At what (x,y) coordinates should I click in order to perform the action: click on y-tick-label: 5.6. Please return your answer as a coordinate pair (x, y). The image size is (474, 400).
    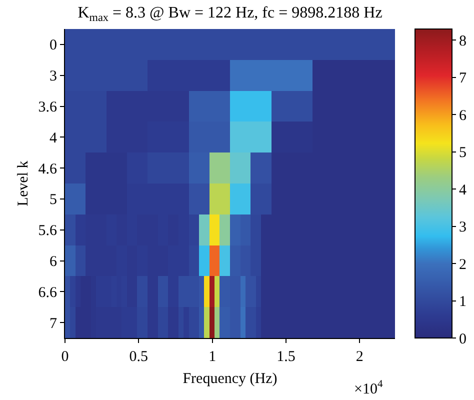
    Looking at the image, I should click on (48, 231).